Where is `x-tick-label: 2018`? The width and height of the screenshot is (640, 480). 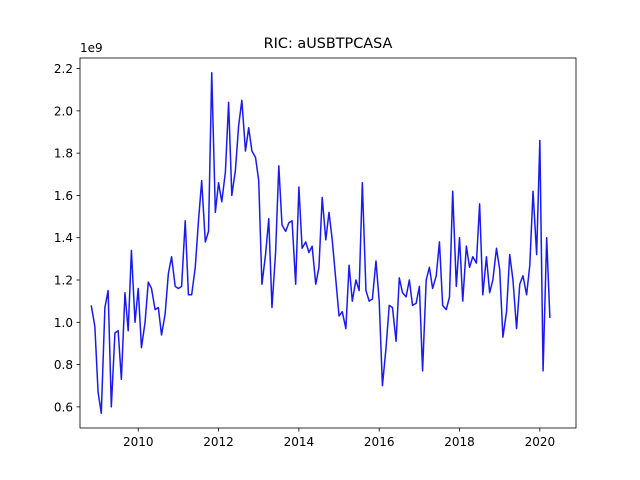 x-tick-label: 2018 is located at coordinates (459, 442).